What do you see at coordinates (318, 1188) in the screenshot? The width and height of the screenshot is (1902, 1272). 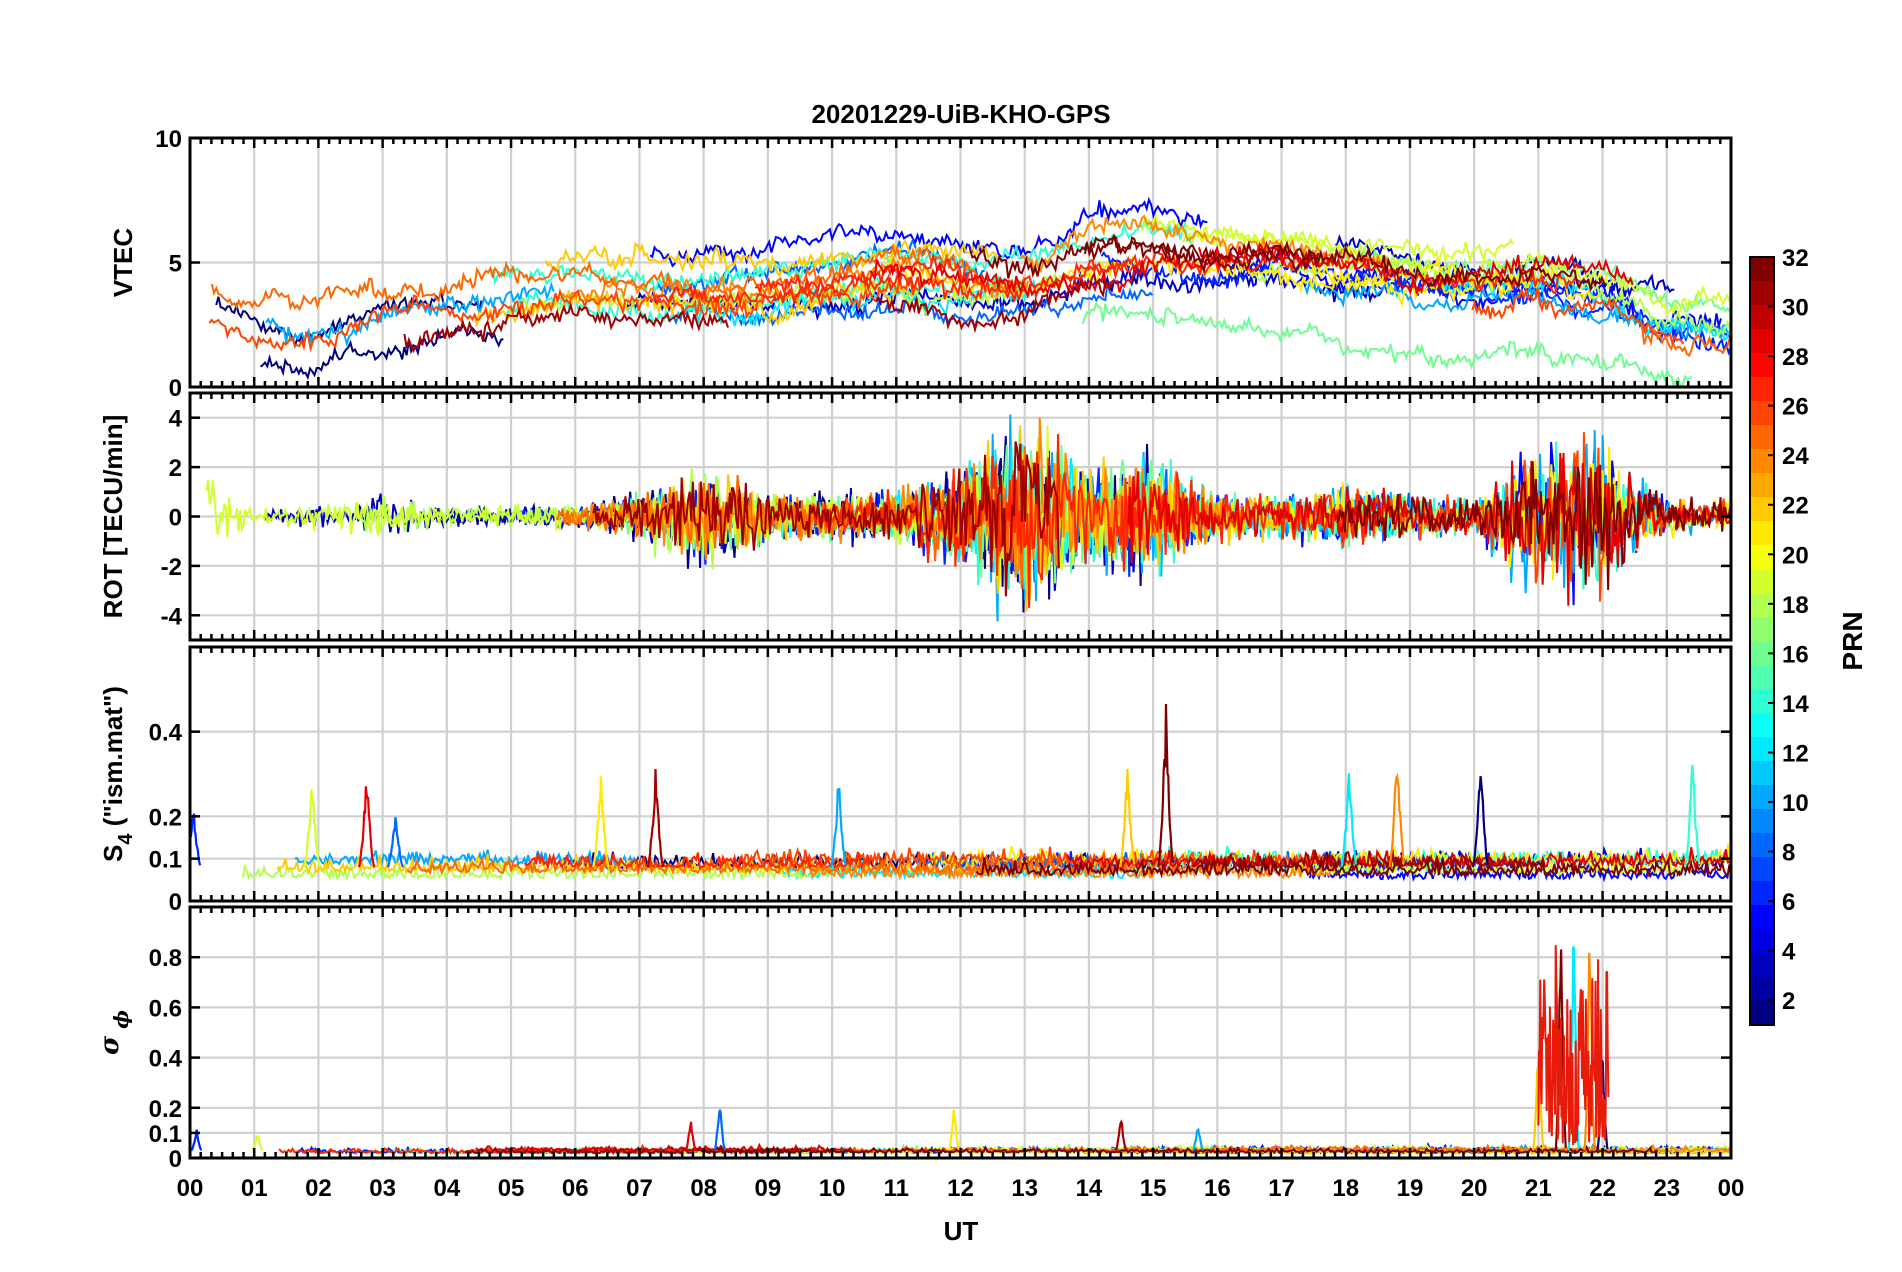 I see `x-tick-label: 02` at bounding box center [318, 1188].